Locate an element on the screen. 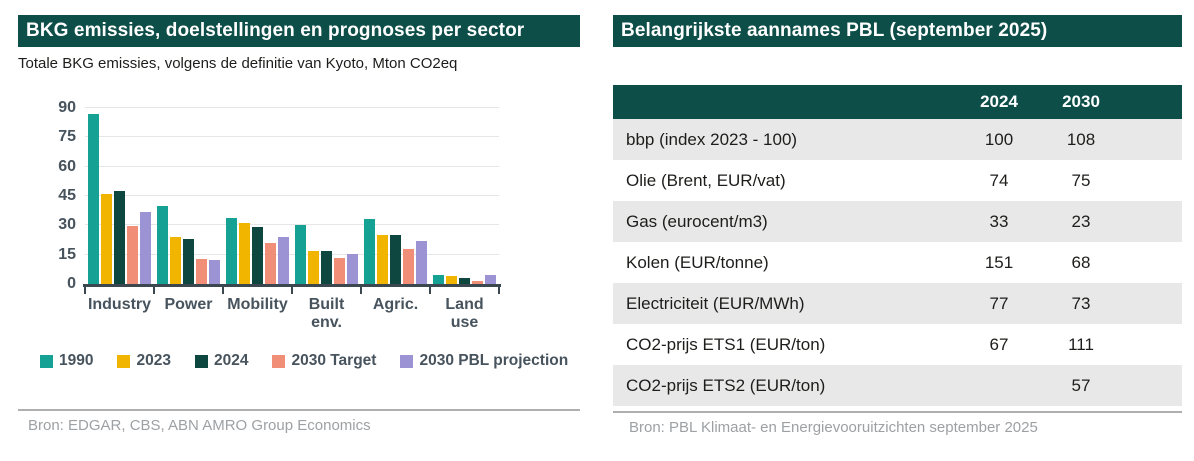 Image resolution: width=1194 pixels, height=461 pixels. table-row: Olie (Brent, EUR/vat) 74 75 is located at coordinates (897, 180).